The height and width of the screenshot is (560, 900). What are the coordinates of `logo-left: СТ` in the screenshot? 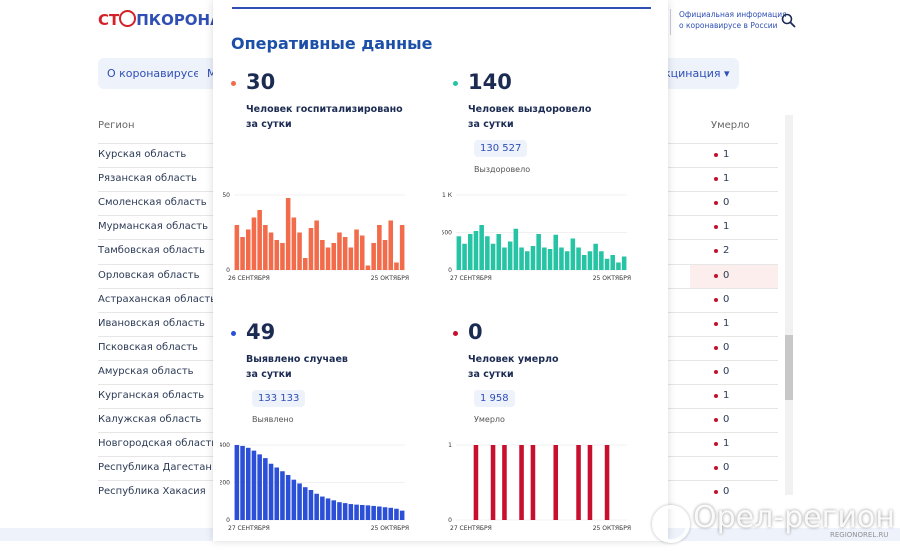 It's located at (109, 20).